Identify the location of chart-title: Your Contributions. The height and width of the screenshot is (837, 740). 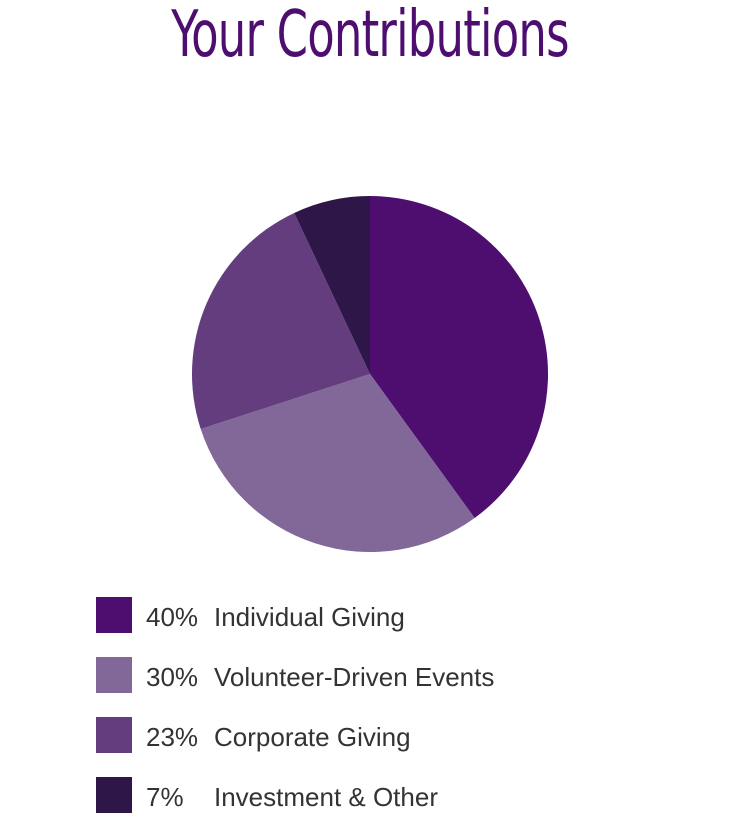
(370, 35).